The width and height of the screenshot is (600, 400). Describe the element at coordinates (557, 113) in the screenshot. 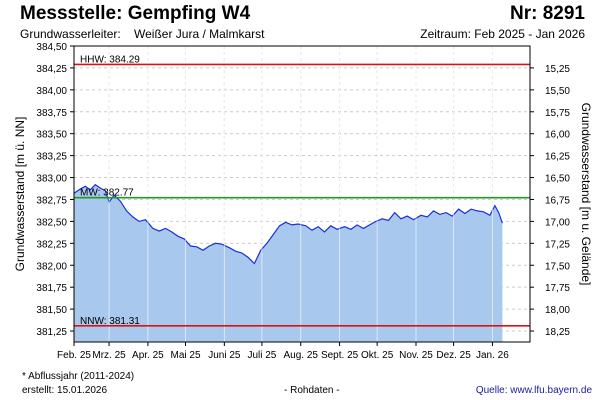

I see `right-tick-label: 15,75` at that location.